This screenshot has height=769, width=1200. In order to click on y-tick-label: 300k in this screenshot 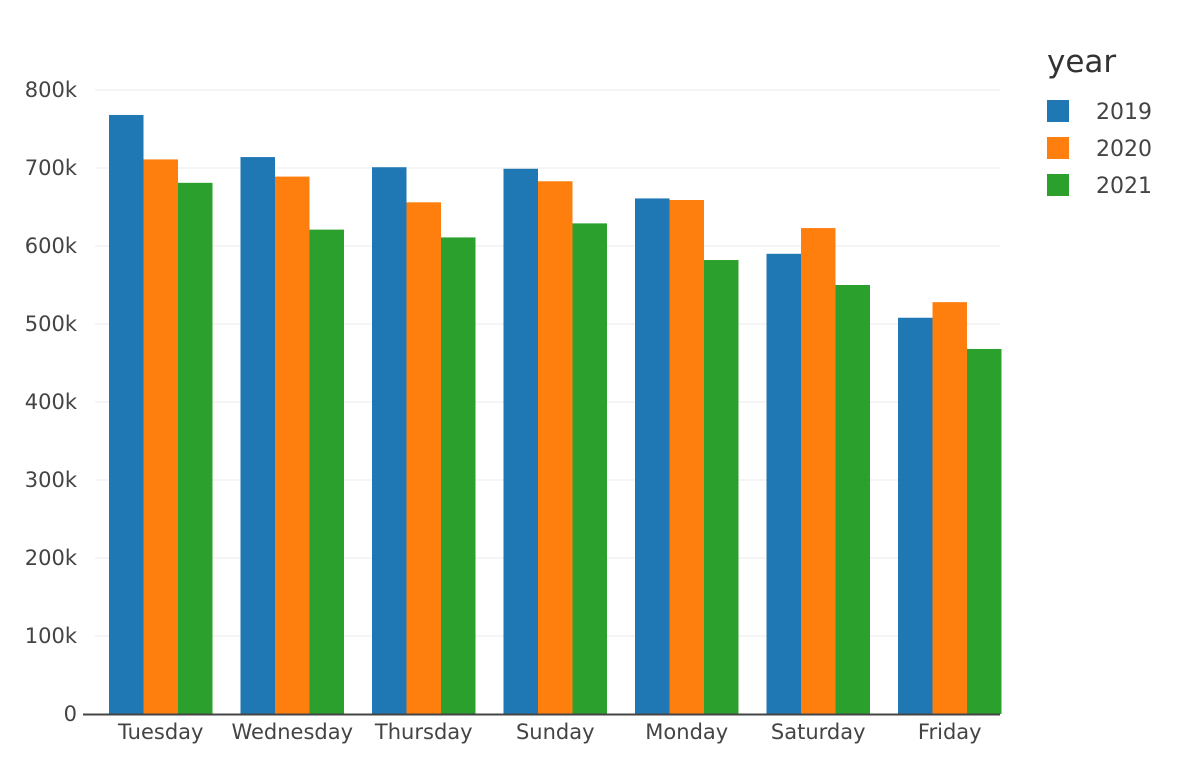, I will do `click(51, 480)`.